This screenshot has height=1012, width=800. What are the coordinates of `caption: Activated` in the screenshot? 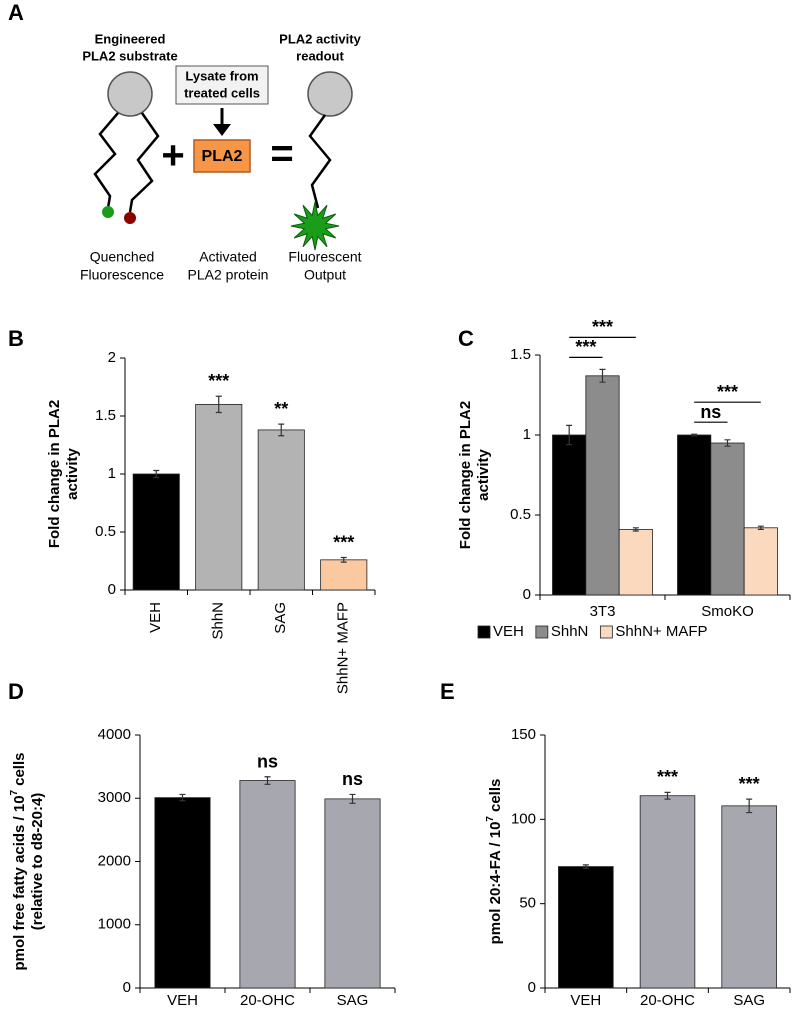 It's located at (228, 257).